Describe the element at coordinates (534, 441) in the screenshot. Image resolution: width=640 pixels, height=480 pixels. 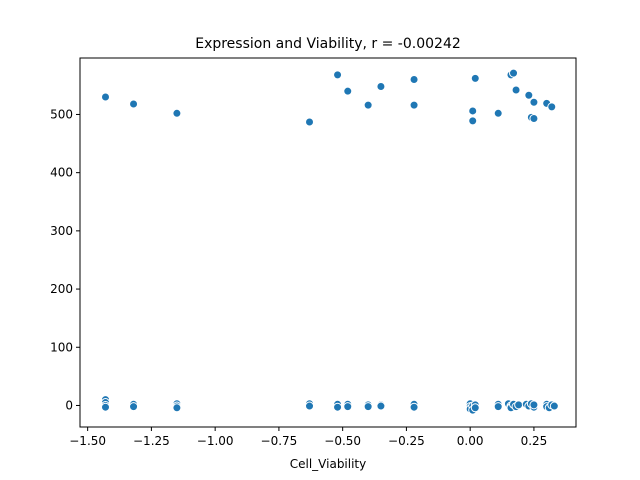
I see `x-tick-label: 0.25` at that location.